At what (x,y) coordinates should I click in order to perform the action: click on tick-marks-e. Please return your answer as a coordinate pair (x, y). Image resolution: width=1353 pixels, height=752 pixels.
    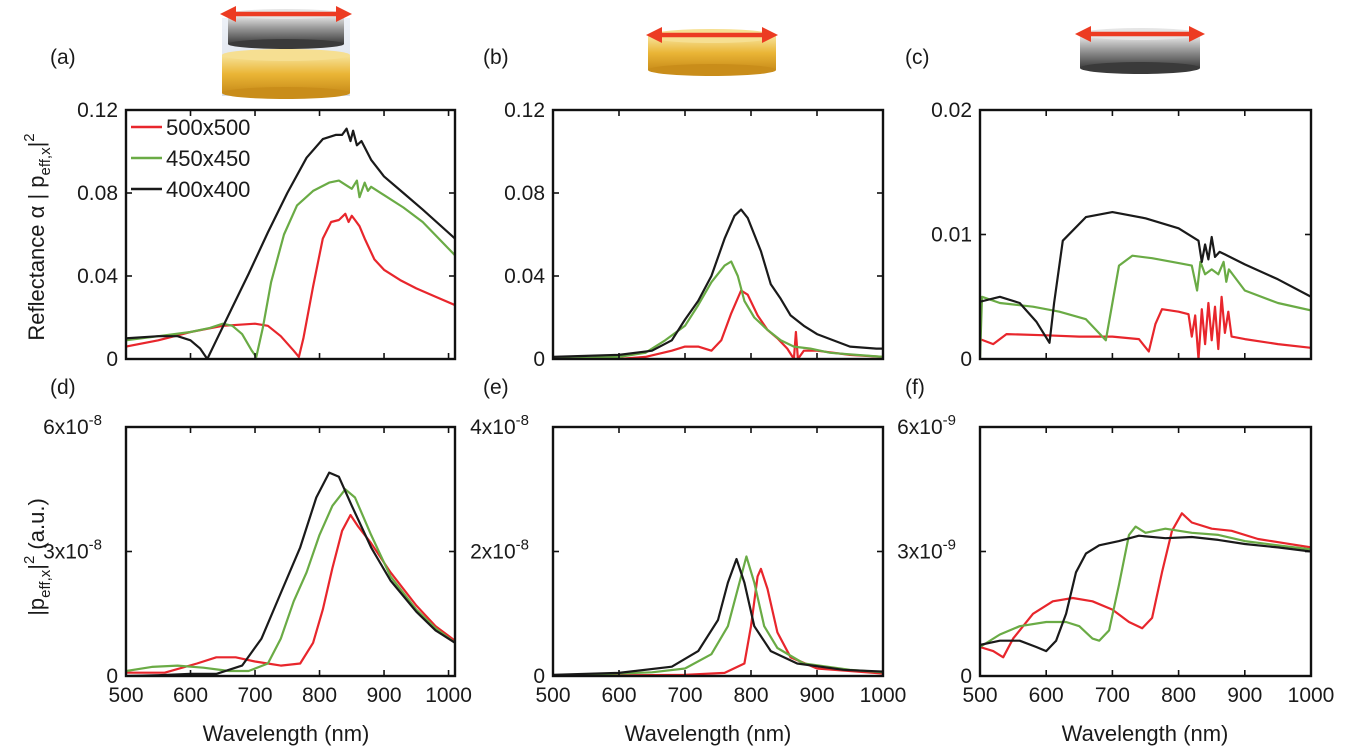
    Looking at the image, I should click on (718, 551).